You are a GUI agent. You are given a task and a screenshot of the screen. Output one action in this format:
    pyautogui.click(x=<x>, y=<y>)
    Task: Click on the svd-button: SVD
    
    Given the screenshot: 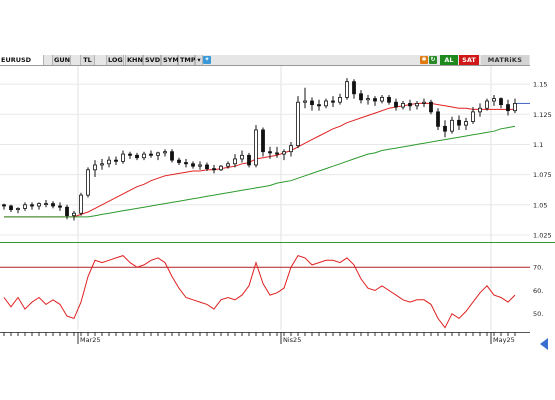 What is the action you would take?
    pyautogui.click(x=152, y=60)
    